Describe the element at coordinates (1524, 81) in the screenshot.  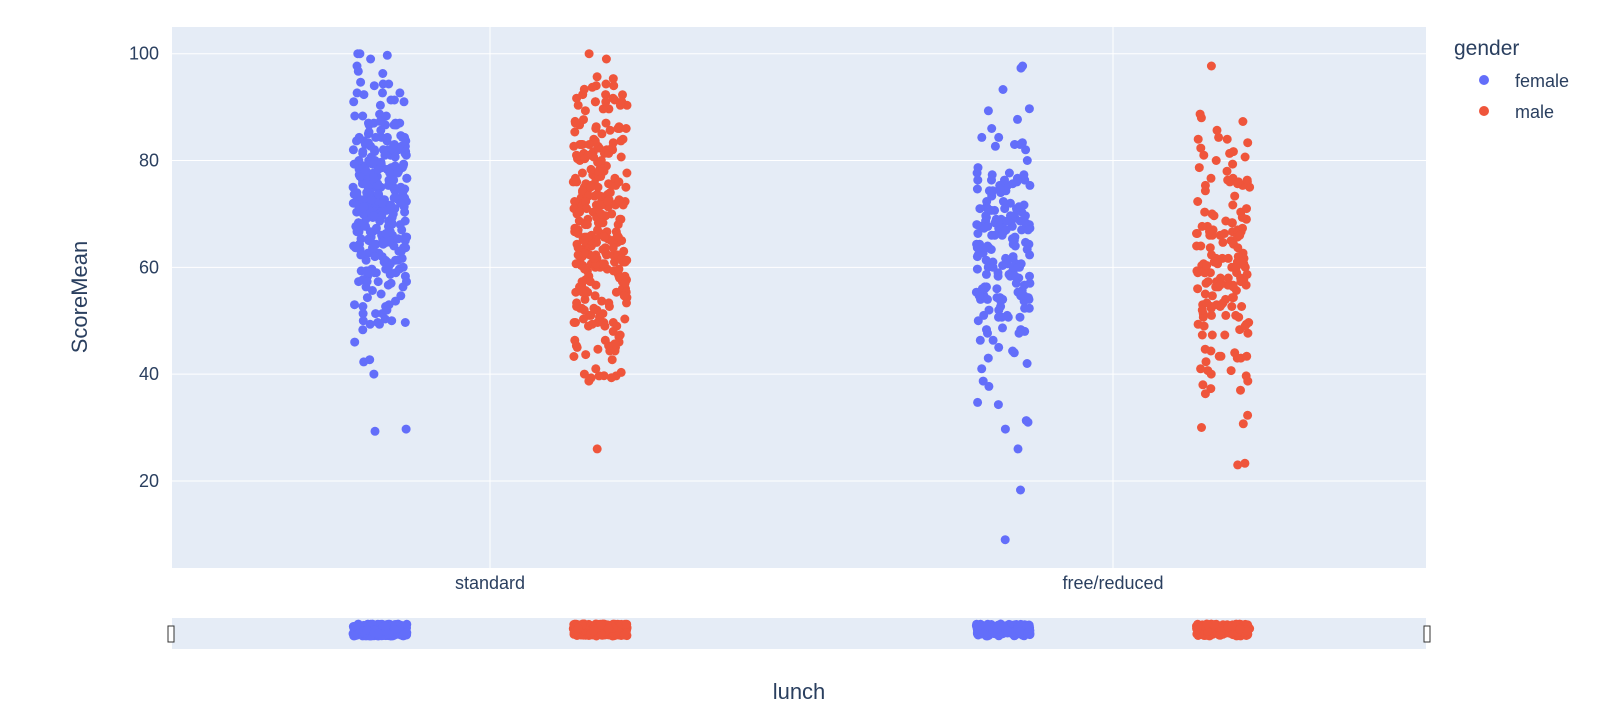
I see `legend-item-female: female` at that location.